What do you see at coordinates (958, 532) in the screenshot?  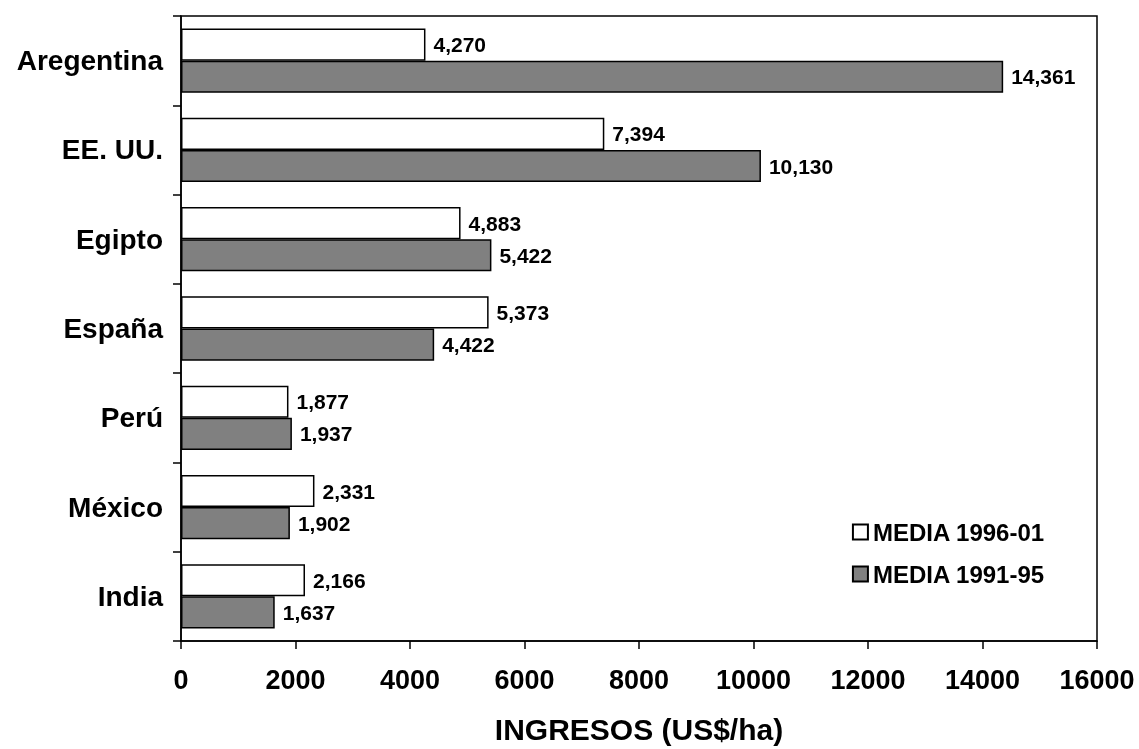 I see `legend-label: MEDIA 1996-01` at bounding box center [958, 532].